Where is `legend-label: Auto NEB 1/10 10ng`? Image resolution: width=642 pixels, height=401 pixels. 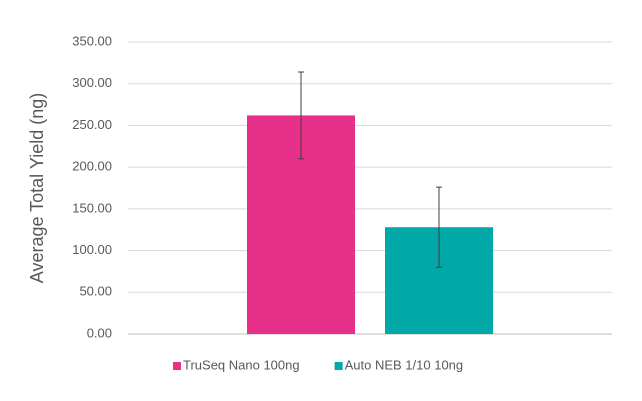
legend-label: Auto NEB 1/10 10ng is located at coordinates (404, 364).